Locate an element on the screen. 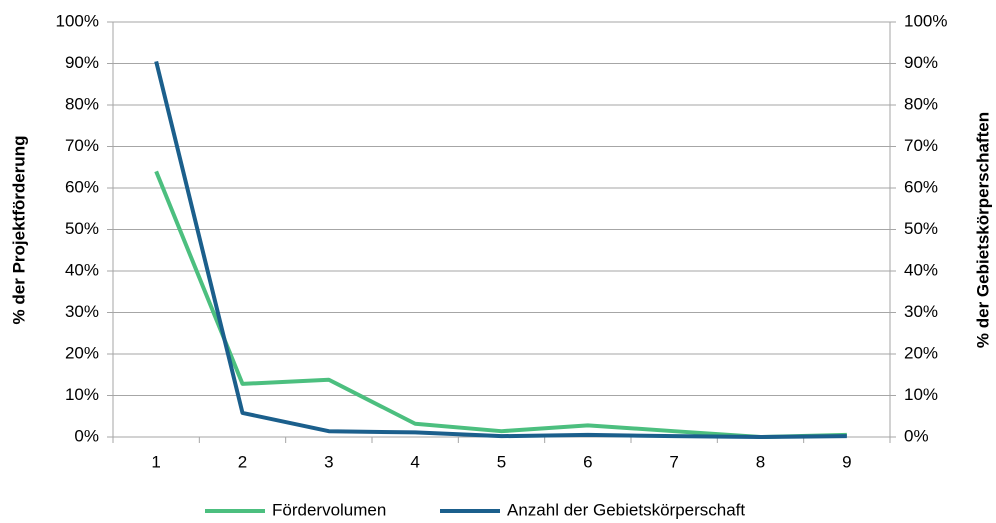 The image size is (996, 523). x-tick-label: 7 is located at coordinates (673, 461).